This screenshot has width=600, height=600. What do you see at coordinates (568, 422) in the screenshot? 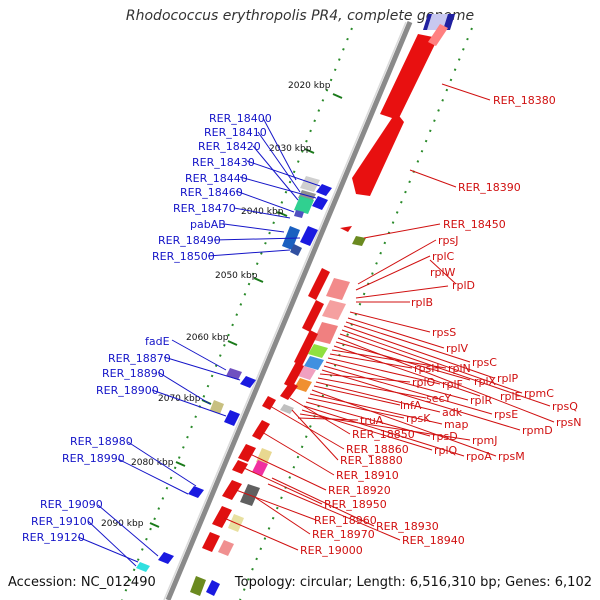
I see `gene-label: rpsN` at bounding box center [568, 422].